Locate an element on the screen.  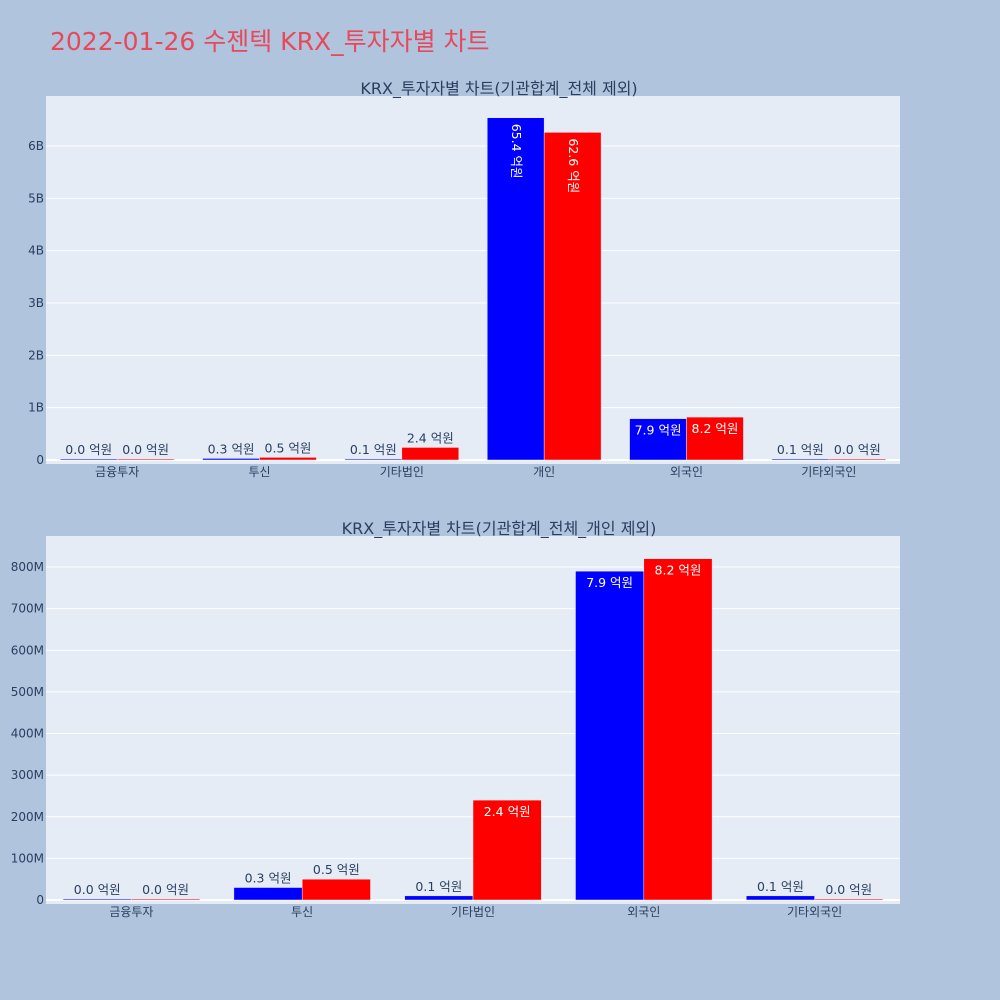
y-tick-label: 300M is located at coordinates (27, 775).